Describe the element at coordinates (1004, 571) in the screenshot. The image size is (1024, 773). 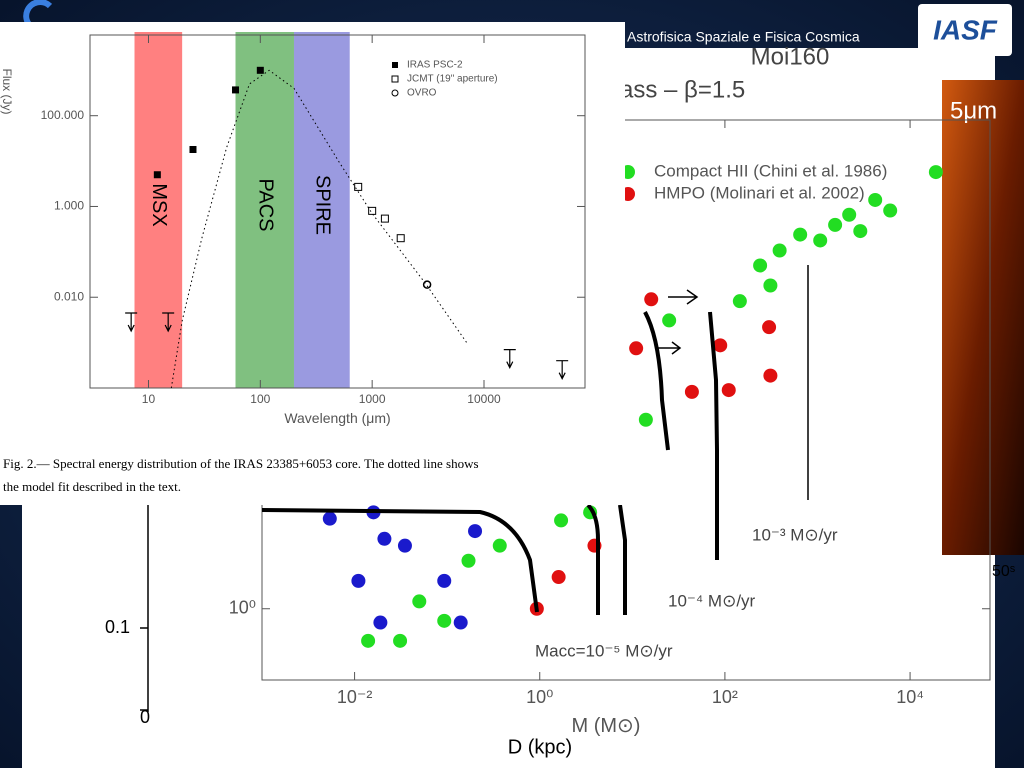
I see `side-image-corner: 50ˢ` at that location.